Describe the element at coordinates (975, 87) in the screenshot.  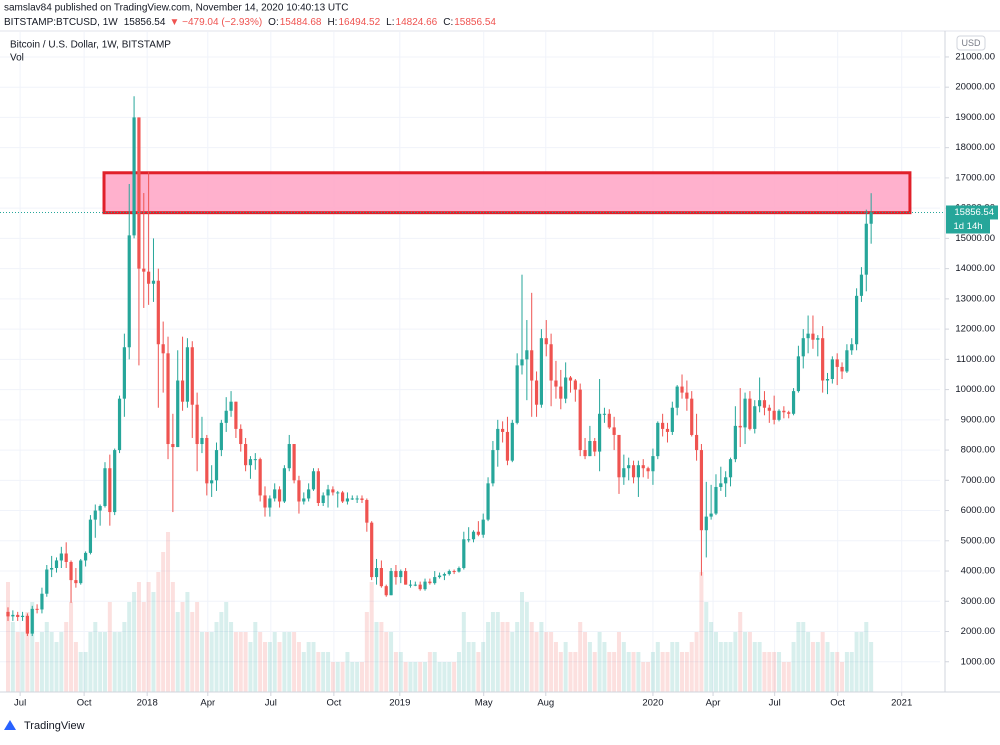
I see `y-tick-label: 20000.00` at that location.